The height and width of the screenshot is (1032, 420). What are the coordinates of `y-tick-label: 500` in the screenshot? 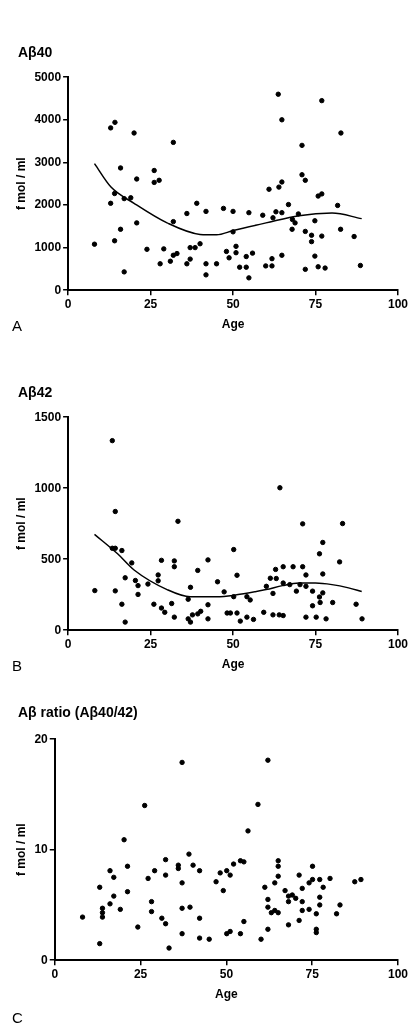 It's located at (51, 558).